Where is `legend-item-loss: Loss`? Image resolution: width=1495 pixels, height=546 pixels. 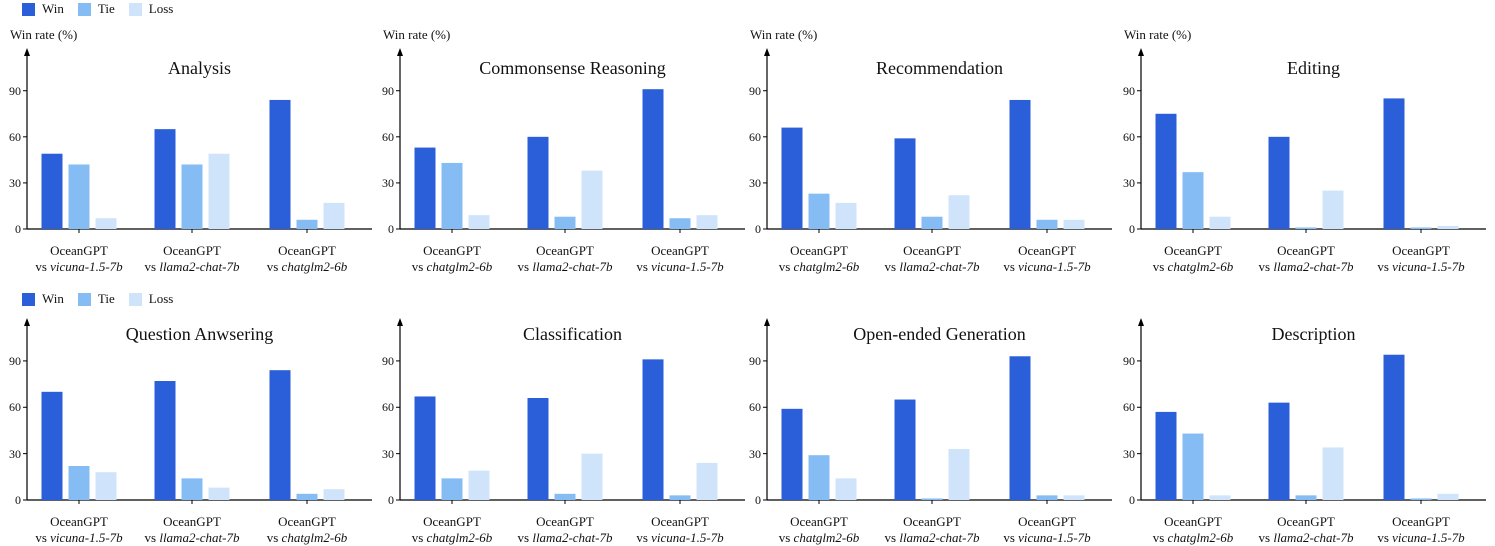 legend-item-loss: Loss is located at coordinates (150, 299).